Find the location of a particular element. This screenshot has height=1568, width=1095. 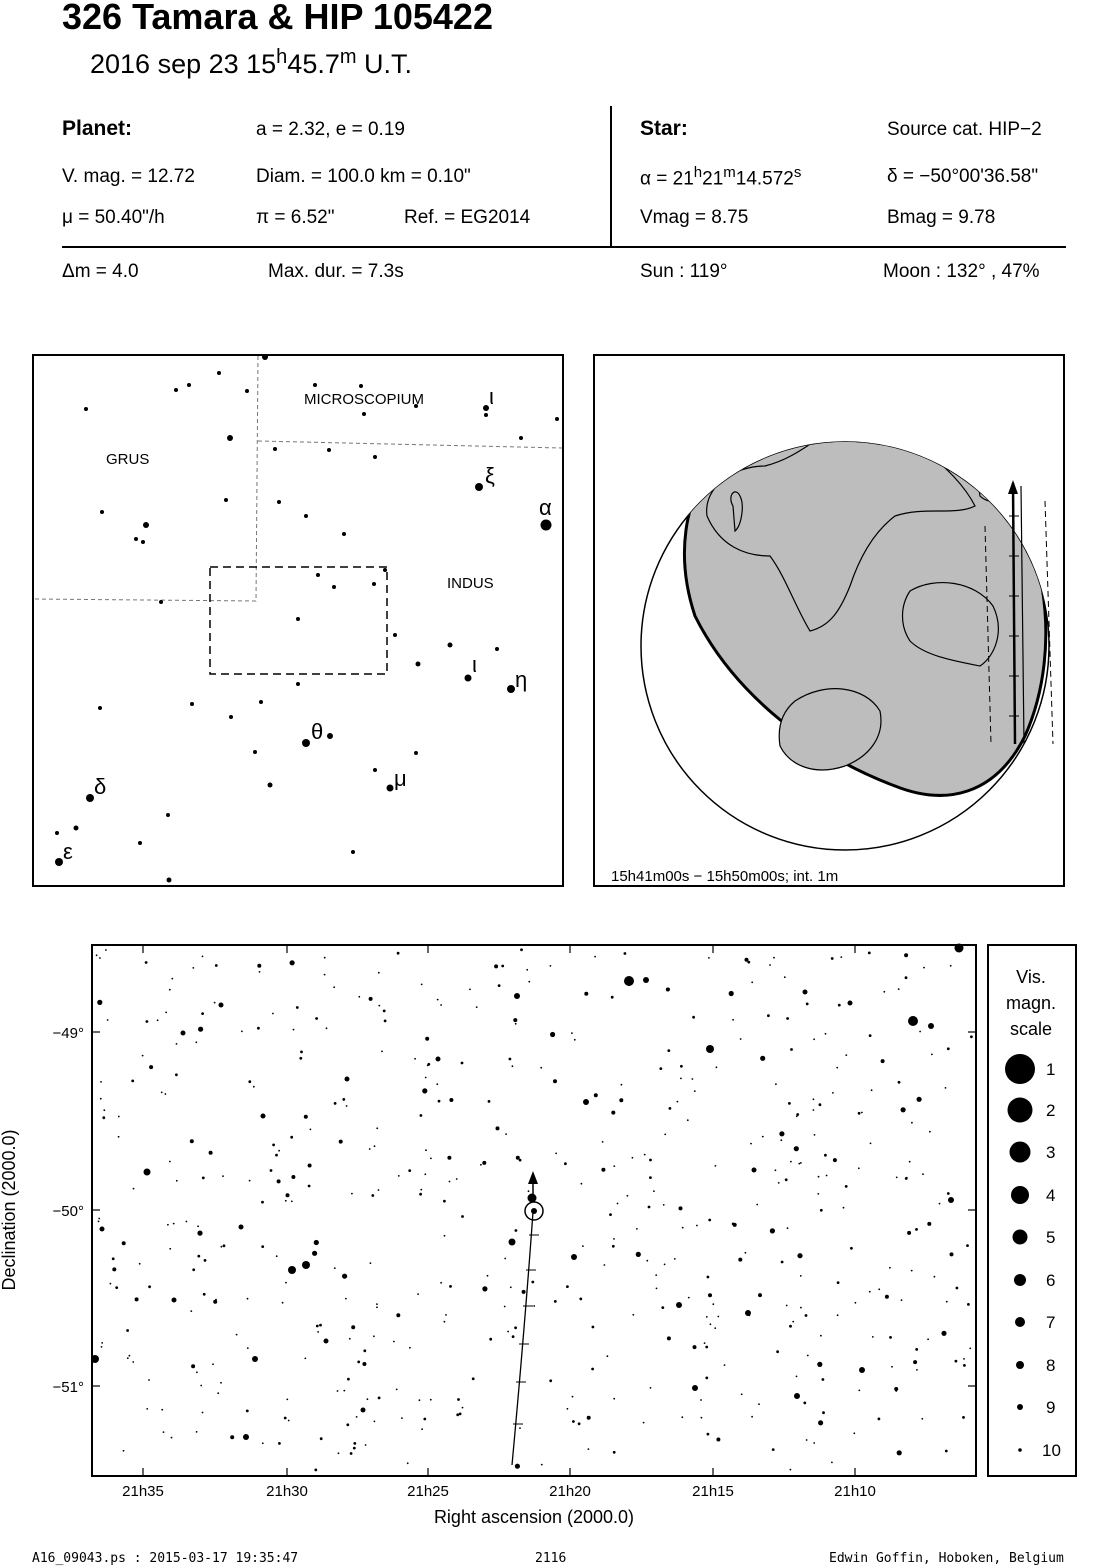

legend-title-line2: magn. is located at coordinates (1031, 1003).